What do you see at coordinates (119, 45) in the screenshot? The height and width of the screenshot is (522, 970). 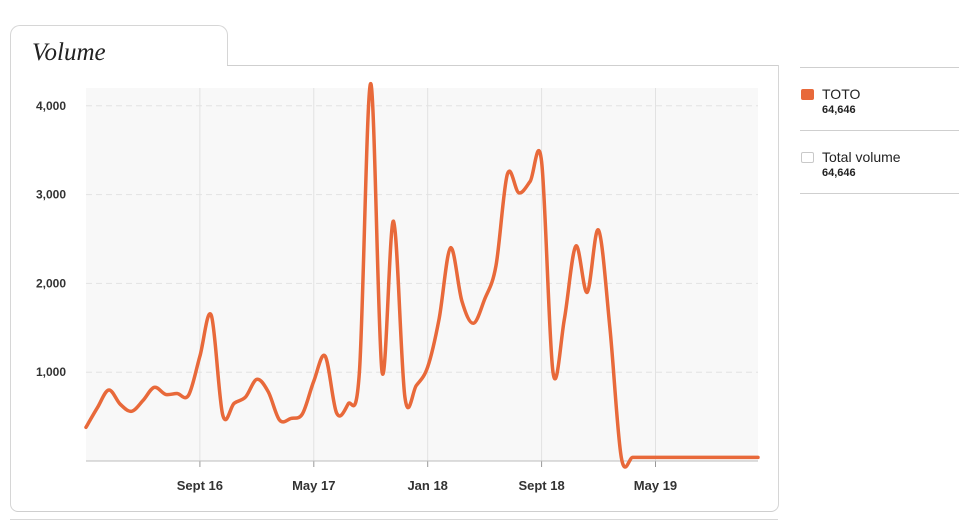 I see `panel-tab: Volume` at bounding box center [119, 45].